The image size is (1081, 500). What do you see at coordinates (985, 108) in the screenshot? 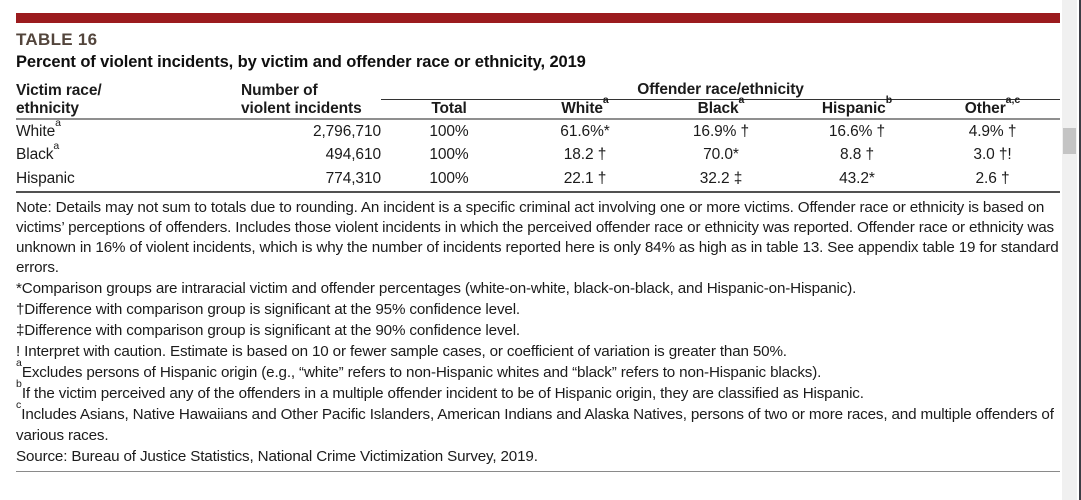
I see `col-header-other-label: Other` at bounding box center [985, 108].